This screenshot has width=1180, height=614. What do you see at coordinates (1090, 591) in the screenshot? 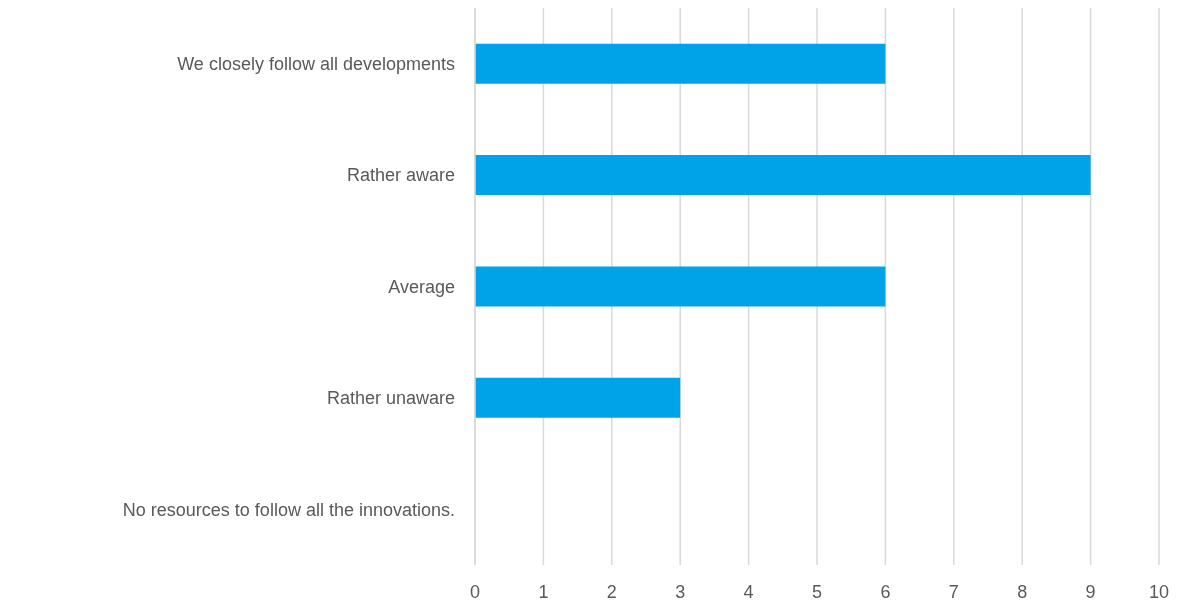
I see `x-tick-label: 9` at bounding box center [1090, 591].